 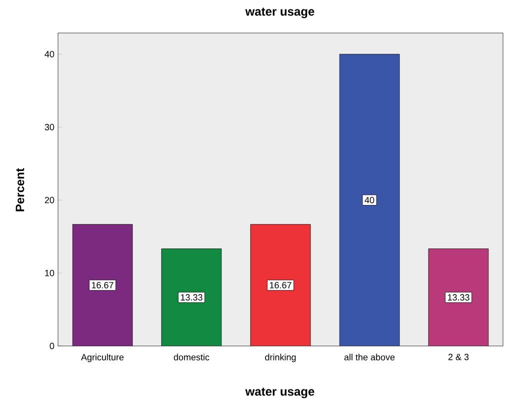 I want to click on x-axis-title: water usage, so click(x=279, y=393).